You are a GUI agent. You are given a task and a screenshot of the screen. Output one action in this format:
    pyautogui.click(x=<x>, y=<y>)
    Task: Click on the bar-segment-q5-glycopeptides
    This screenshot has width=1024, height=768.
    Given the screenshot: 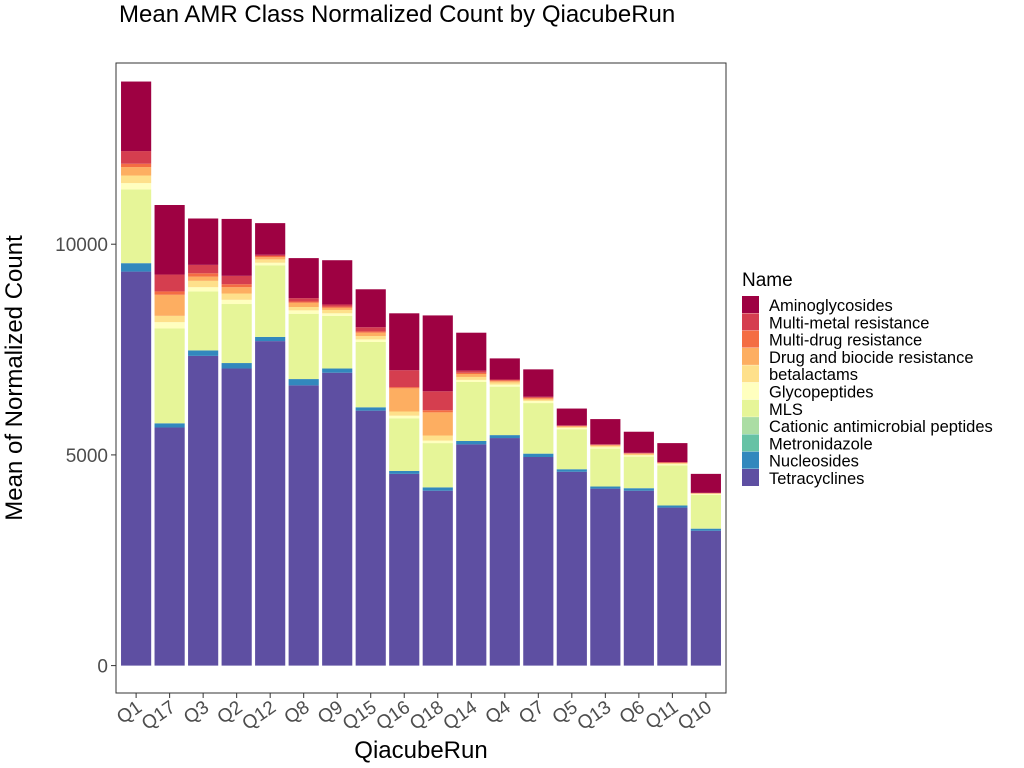 What is the action you would take?
    pyautogui.click(x=571, y=428)
    